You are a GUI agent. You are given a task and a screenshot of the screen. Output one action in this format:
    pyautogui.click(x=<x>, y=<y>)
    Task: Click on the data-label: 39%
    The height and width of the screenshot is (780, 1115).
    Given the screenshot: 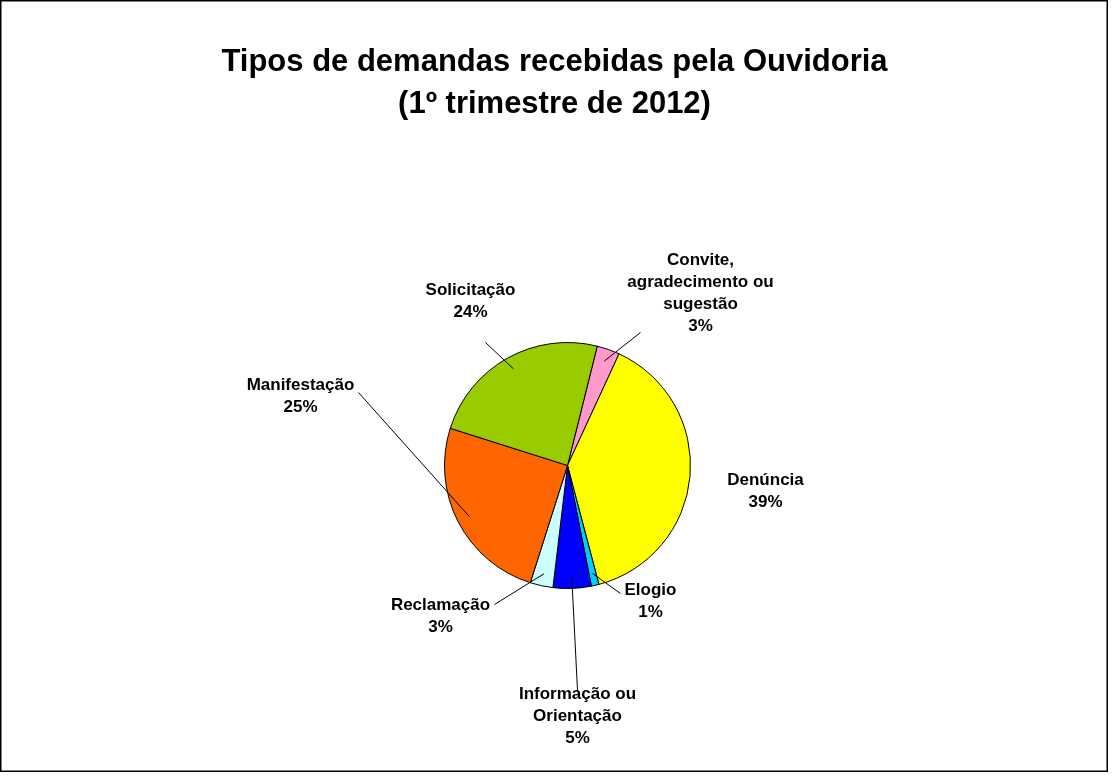 What is the action you would take?
    pyautogui.click(x=765, y=501)
    